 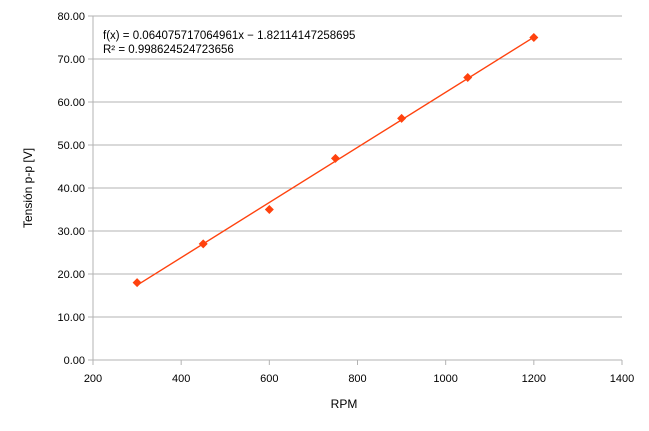 What do you see at coordinates (168, 50) in the screenshot?
I see `r-squared-annotation: R² = 0.998624524723656` at bounding box center [168, 50].